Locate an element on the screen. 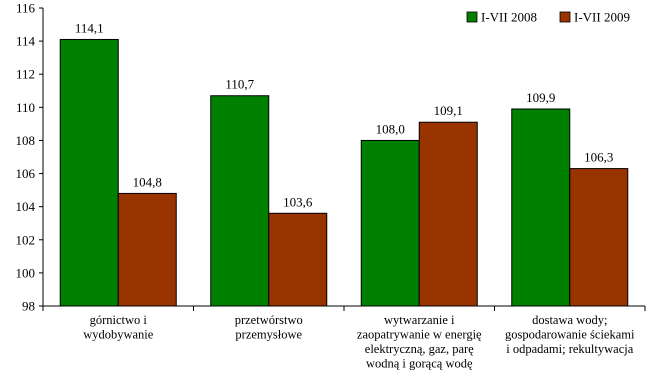  y-axis: 98 100 102 104 106 108 110 112 114 116 is located at coordinates (30, 157).